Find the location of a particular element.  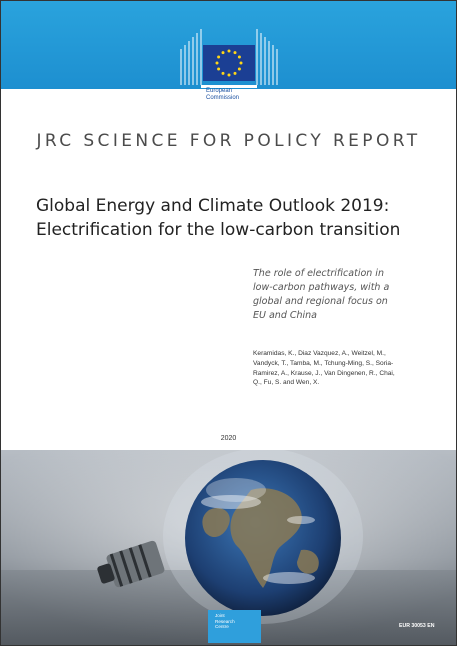

publisher-name: European Commission is located at coordinates (223, 94).